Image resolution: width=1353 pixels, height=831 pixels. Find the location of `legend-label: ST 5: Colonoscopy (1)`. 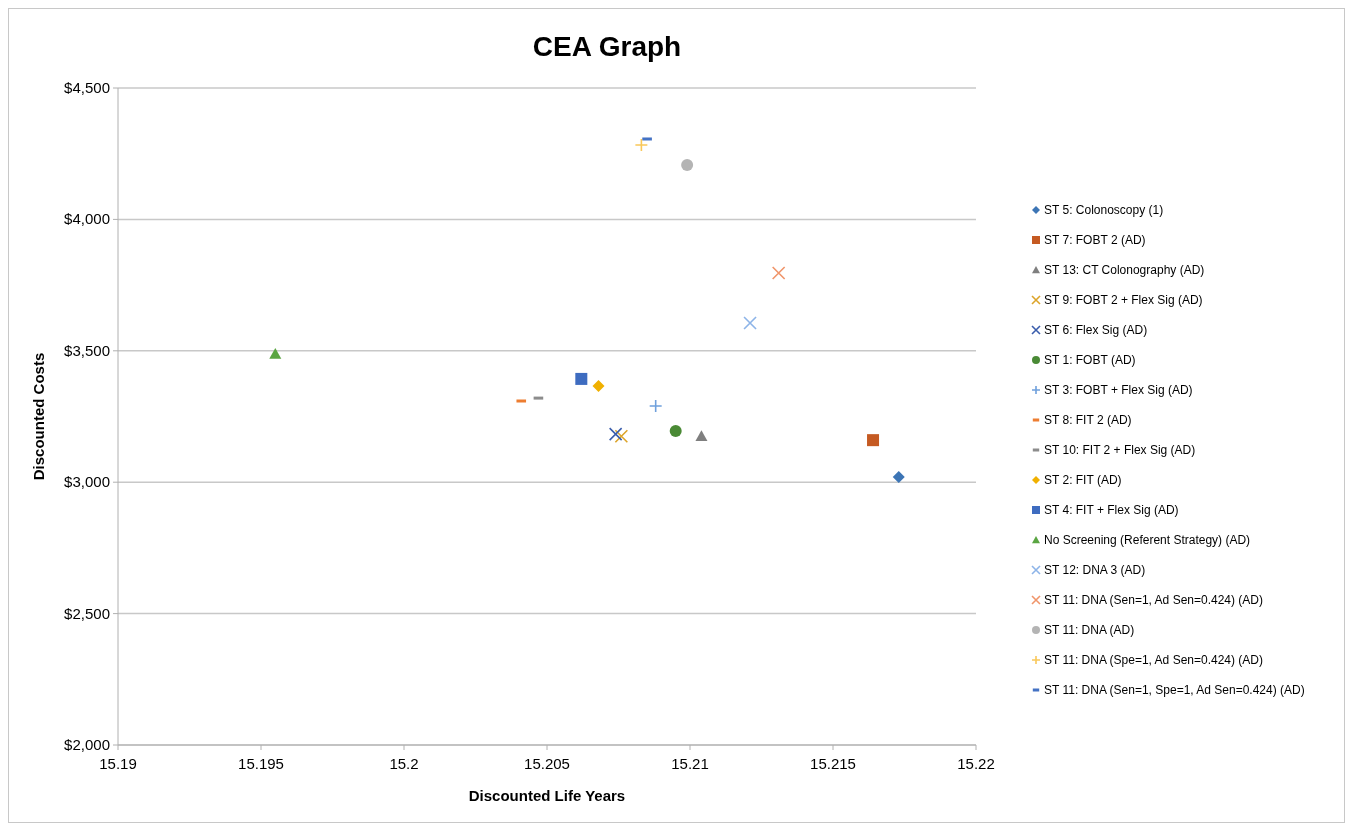

legend-label: ST 5: Colonoscopy (1) is located at coordinates (1104, 210).